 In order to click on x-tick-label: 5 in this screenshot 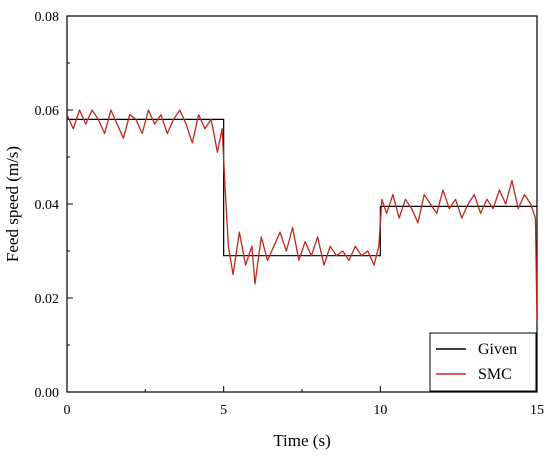, I will do `click(223, 410)`.